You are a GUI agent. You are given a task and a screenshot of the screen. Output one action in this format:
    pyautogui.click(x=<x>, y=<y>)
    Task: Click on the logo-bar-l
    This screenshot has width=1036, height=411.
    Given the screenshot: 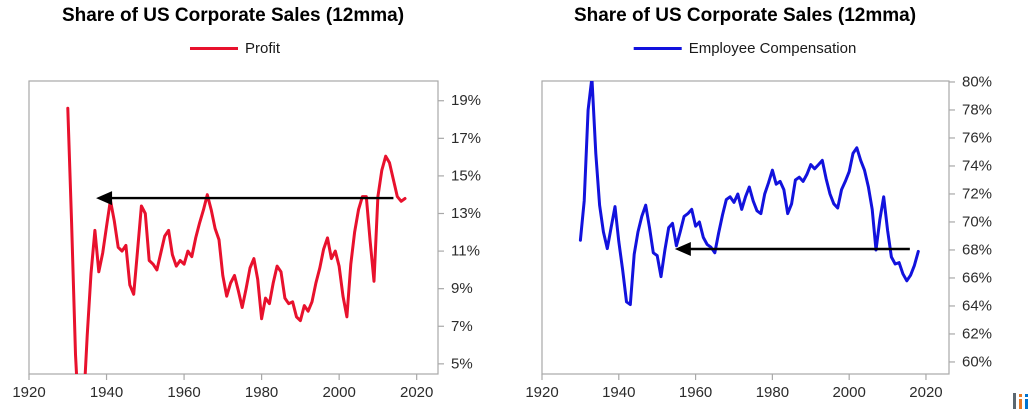 What is the action you would take?
    pyautogui.click(x=1014, y=401)
    